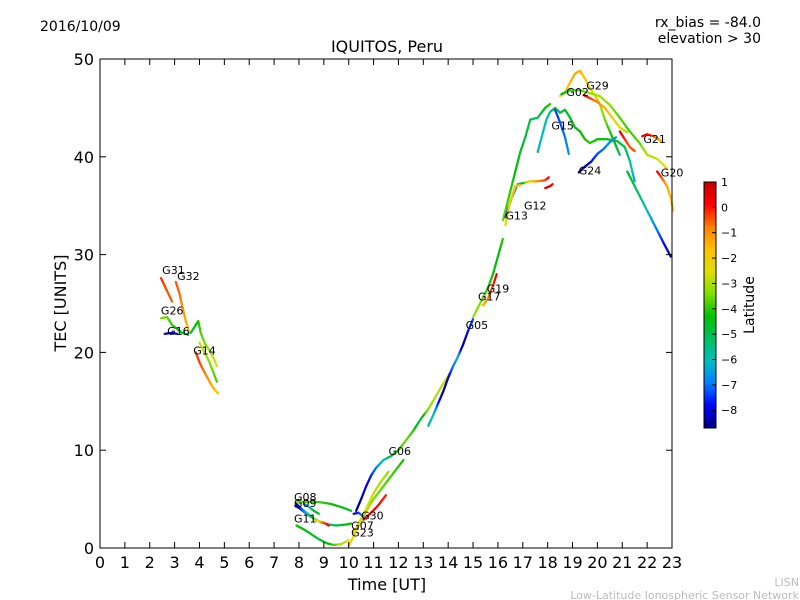  I want to click on colorbar-tick-label: 0, so click(724, 207).